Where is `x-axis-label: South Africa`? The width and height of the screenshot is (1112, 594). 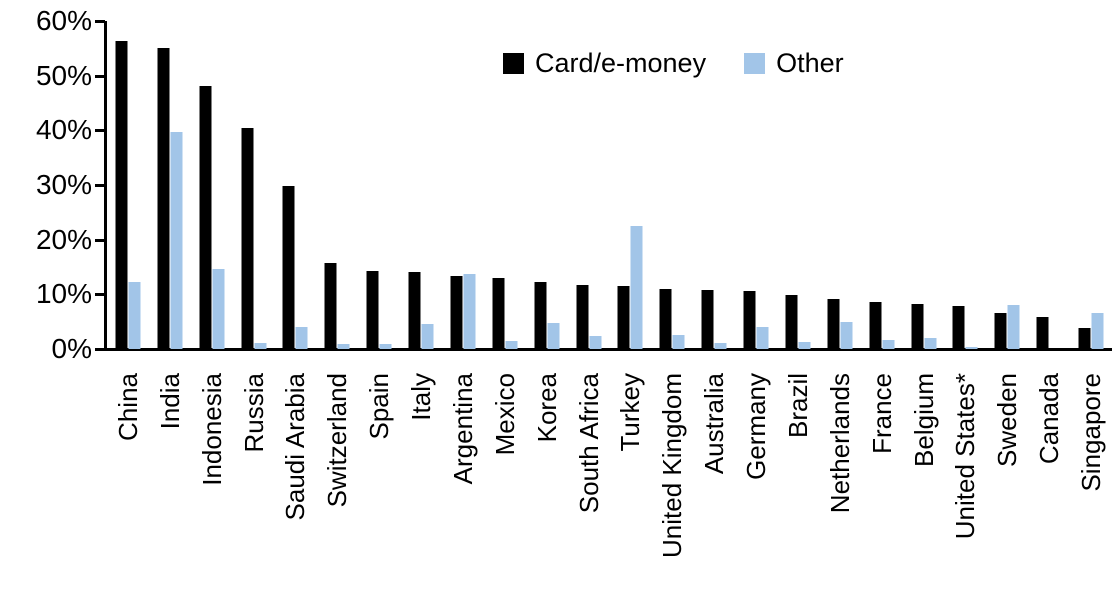
x-axis-label: South Africa is located at coordinates (588, 443).